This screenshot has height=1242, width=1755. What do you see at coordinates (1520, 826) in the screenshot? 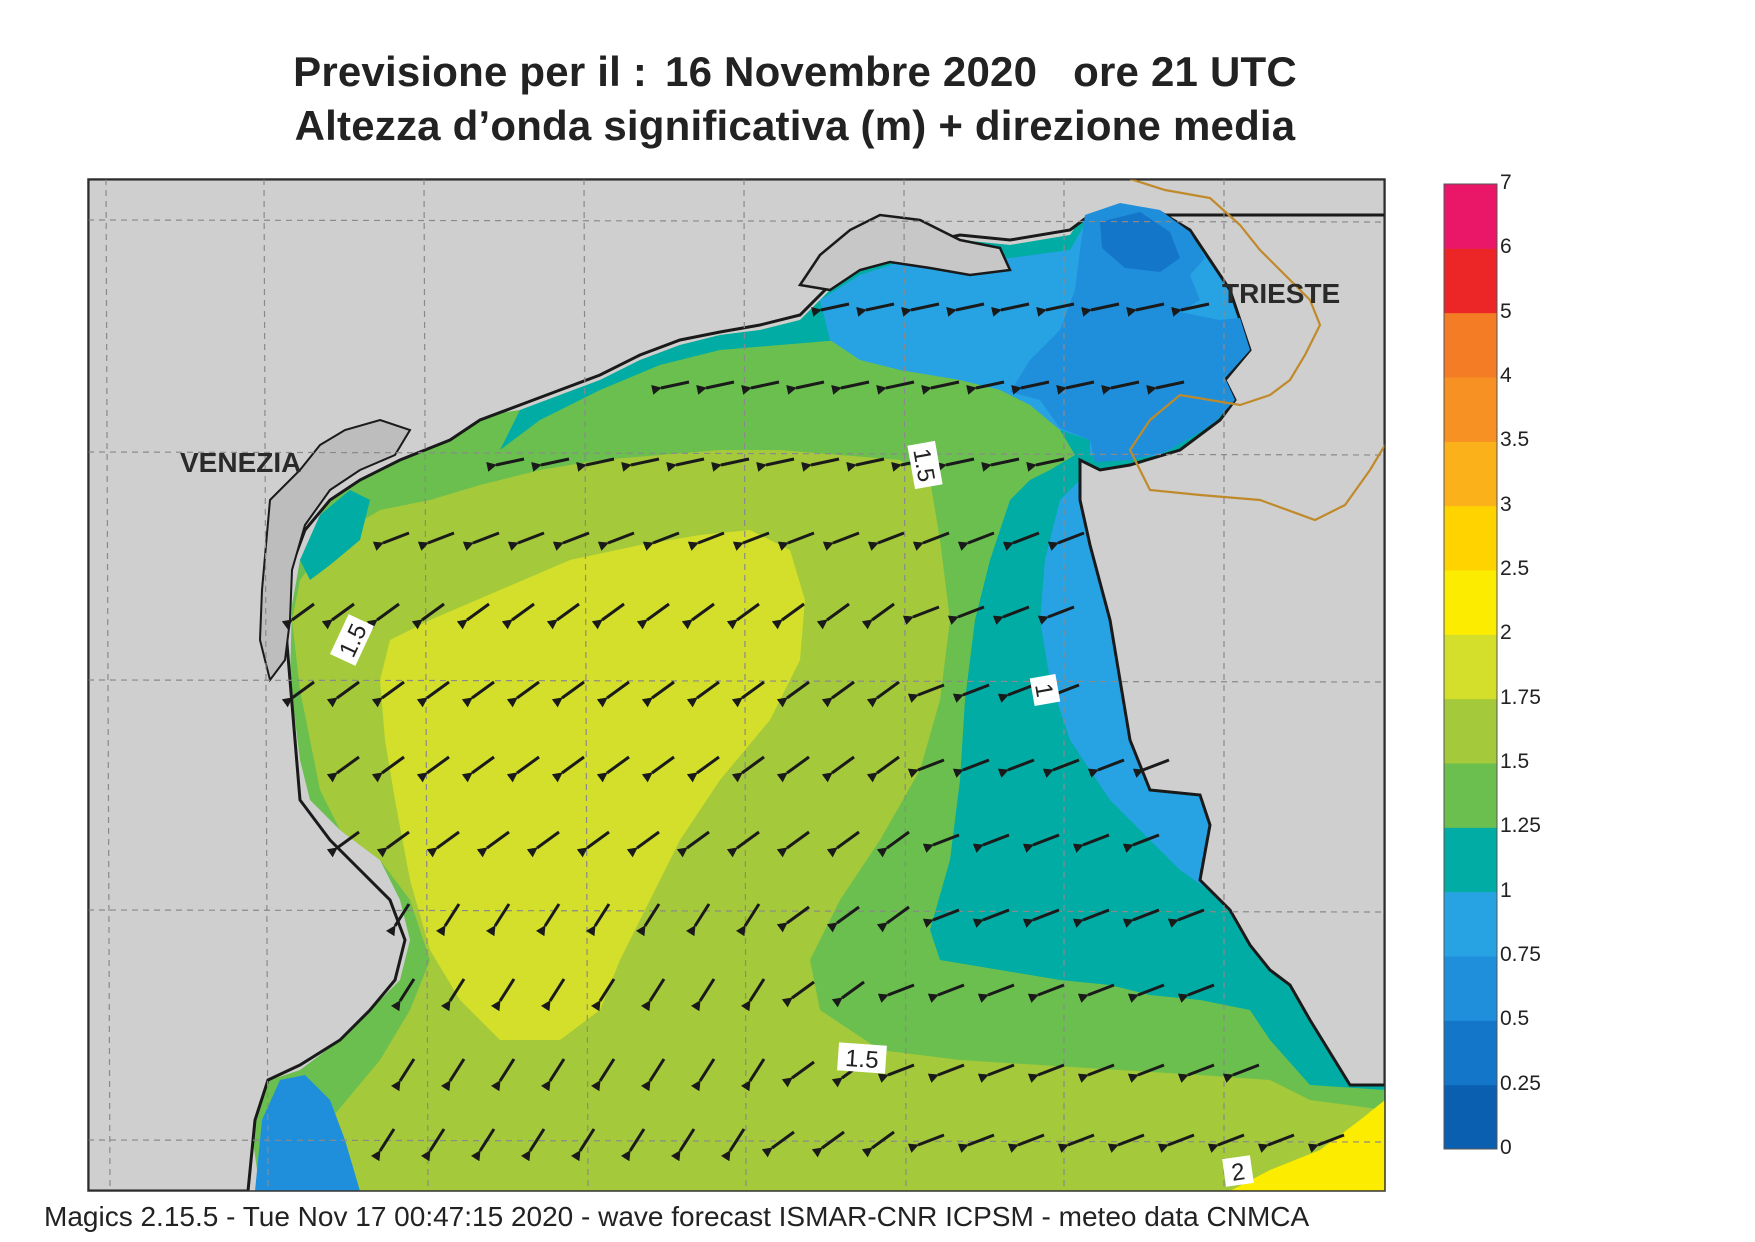
I see `colorbar-tick-label: 1.25` at bounding box center [1520, 826].